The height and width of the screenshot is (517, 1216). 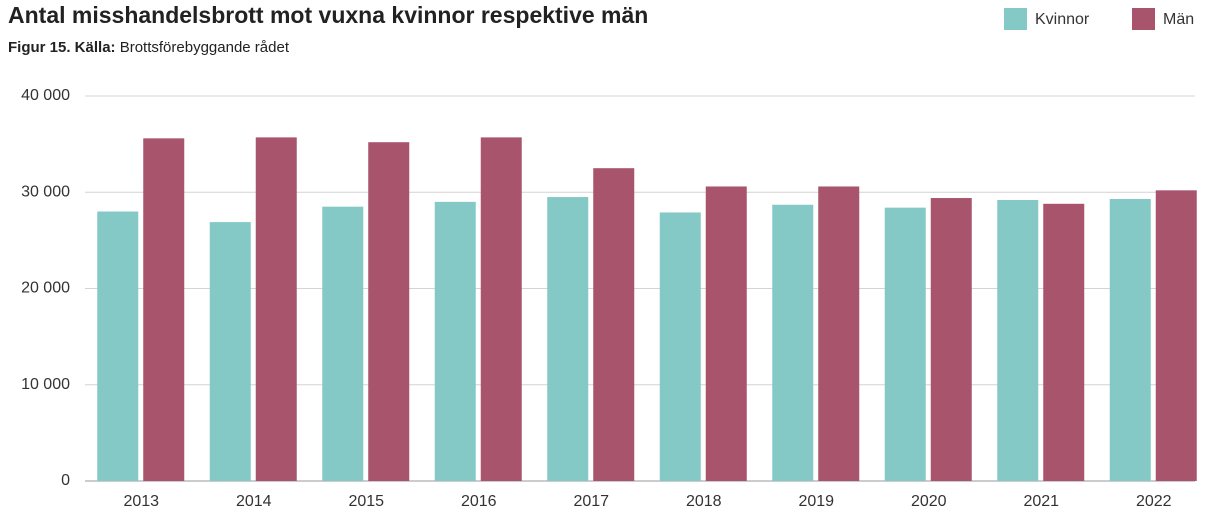 I want to click on x-tick-label: 2015, so click(x=366, y=501).